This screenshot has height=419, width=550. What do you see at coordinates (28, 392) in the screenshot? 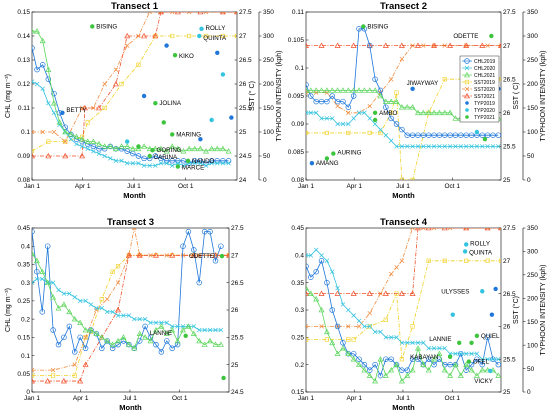
I see `y-tick-label-chl: 0` at bounding box center [28, 392].